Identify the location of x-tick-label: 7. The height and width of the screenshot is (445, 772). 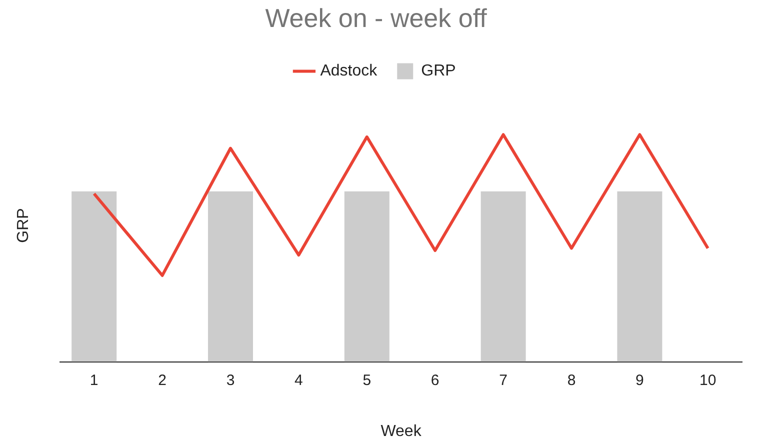
(503, 380).